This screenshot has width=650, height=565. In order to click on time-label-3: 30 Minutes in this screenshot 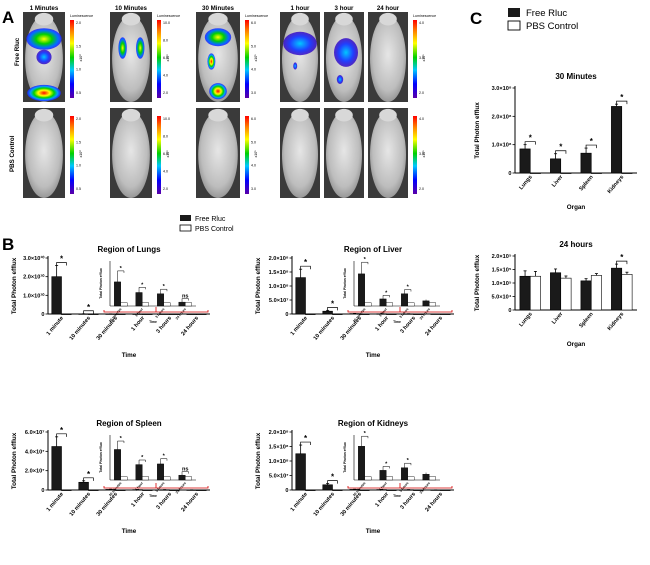, I will do `click(218, 8)`.